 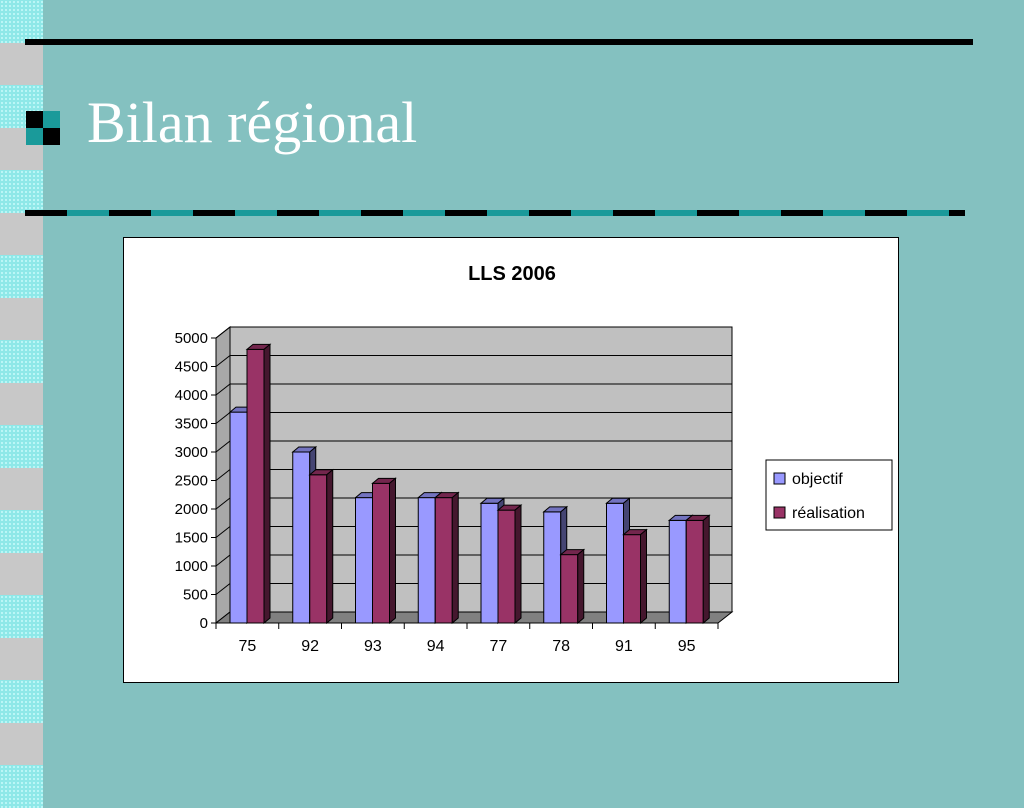 What do you see at coordinates (191, 481) in the screenshot?
I see `y-tick-label: 2500` at bounding box center [191, 481].